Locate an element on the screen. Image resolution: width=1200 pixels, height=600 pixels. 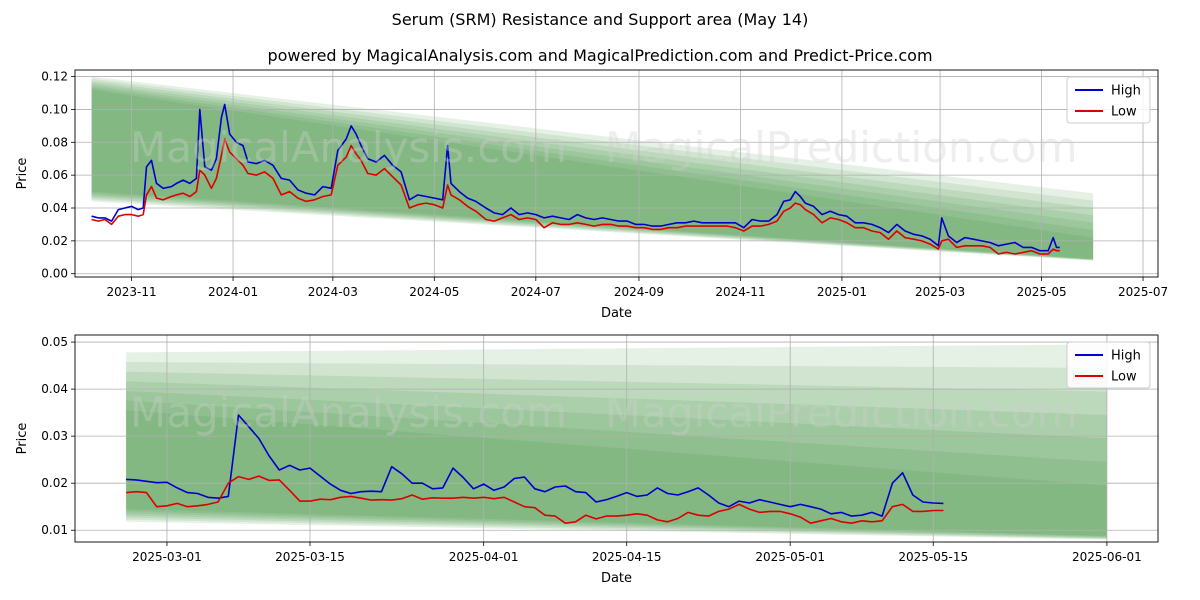
x-tick-label: 2024-11 is located at coordinates (740, 292).